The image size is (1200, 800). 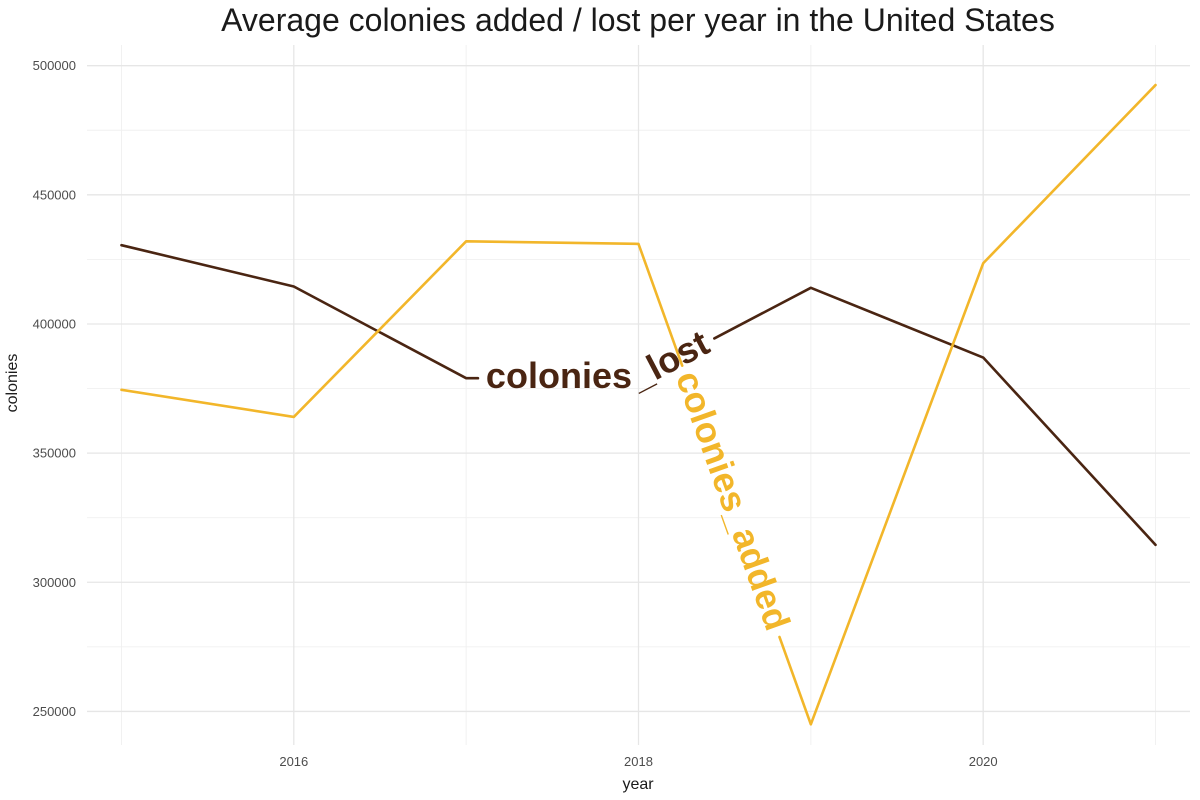 I want to click on x-tick-label: 2018, so click(x=638, y=761).